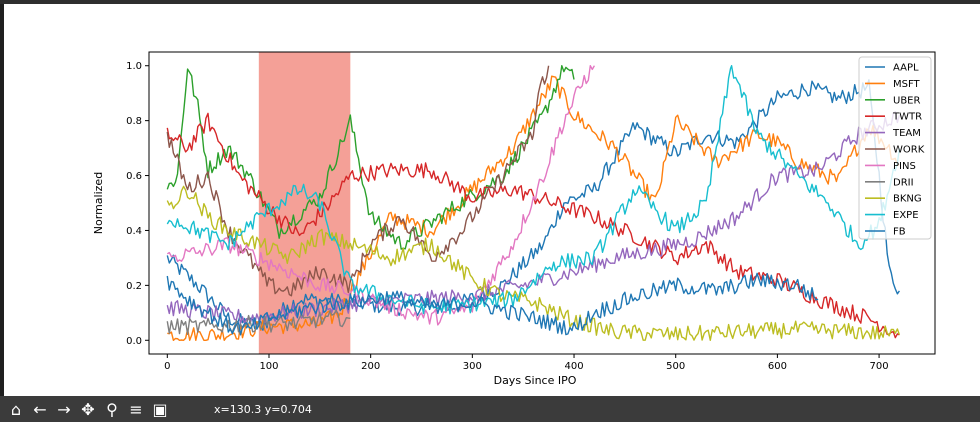  I want to click on y-tick-label: 0.6, so click(134, 176).